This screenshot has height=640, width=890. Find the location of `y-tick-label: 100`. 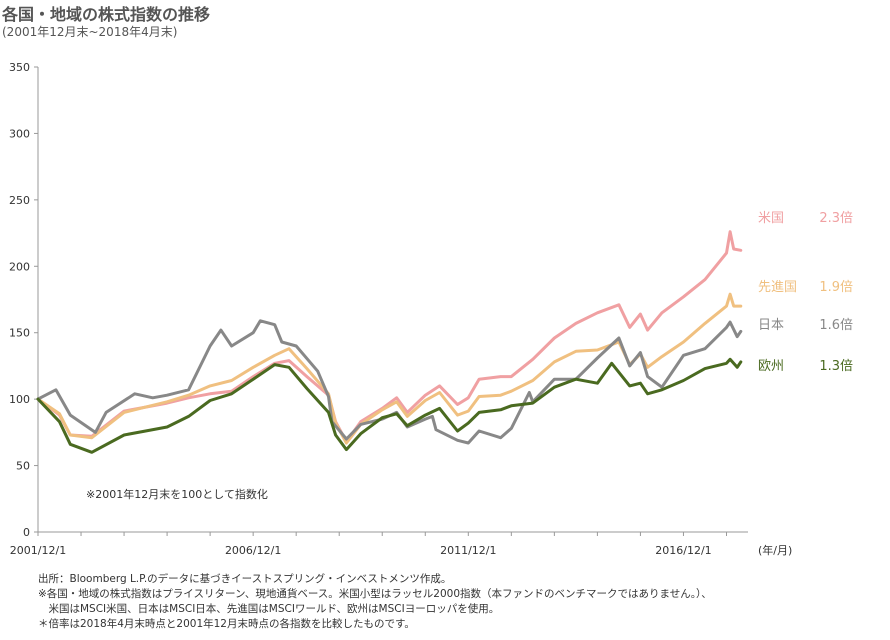

y-tick-label: 100 is located at coordinates (19, 399).